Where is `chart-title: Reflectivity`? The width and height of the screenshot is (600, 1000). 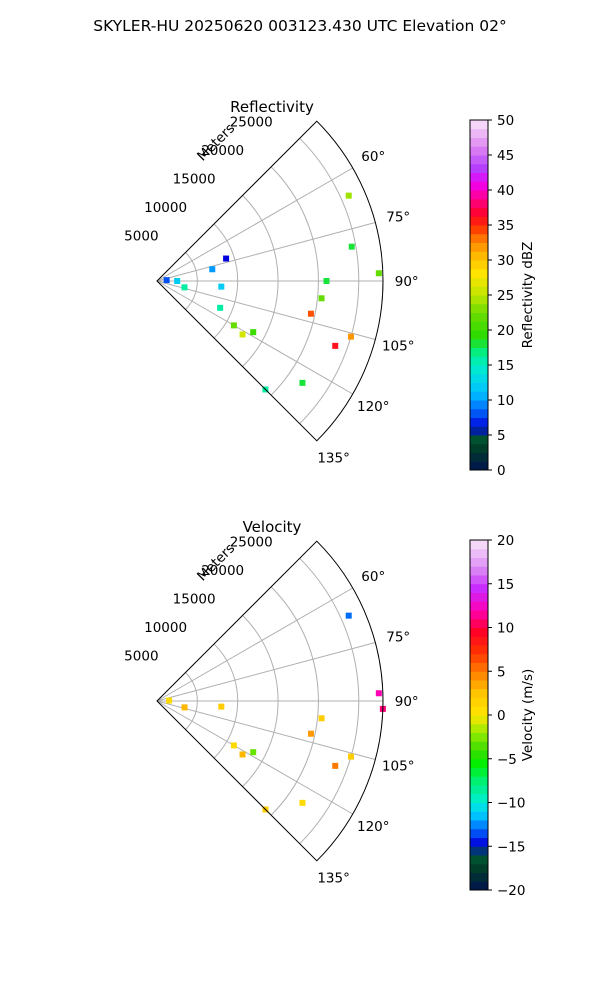
chart-title: Reflectivity is located at coordinates (272, 107).